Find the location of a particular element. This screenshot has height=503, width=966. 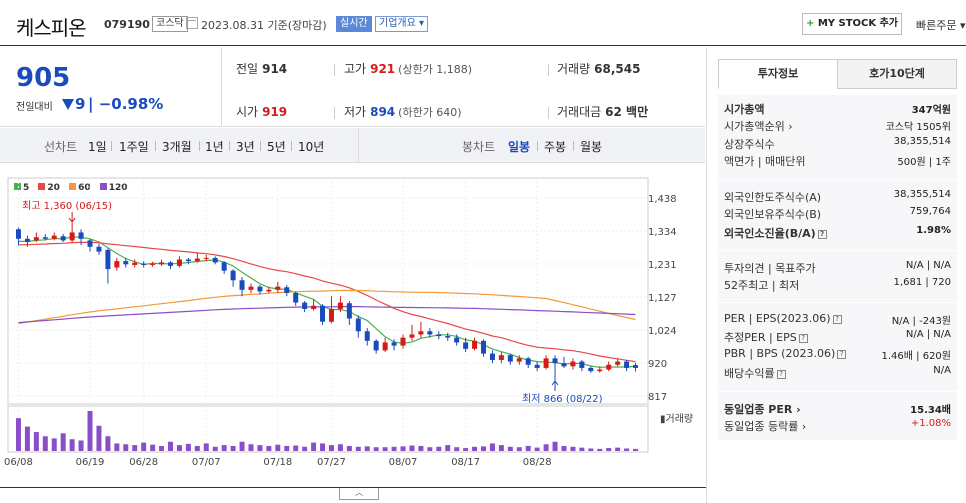

info-row: 시가총액 347억원 is located at coordinates (837, 109).